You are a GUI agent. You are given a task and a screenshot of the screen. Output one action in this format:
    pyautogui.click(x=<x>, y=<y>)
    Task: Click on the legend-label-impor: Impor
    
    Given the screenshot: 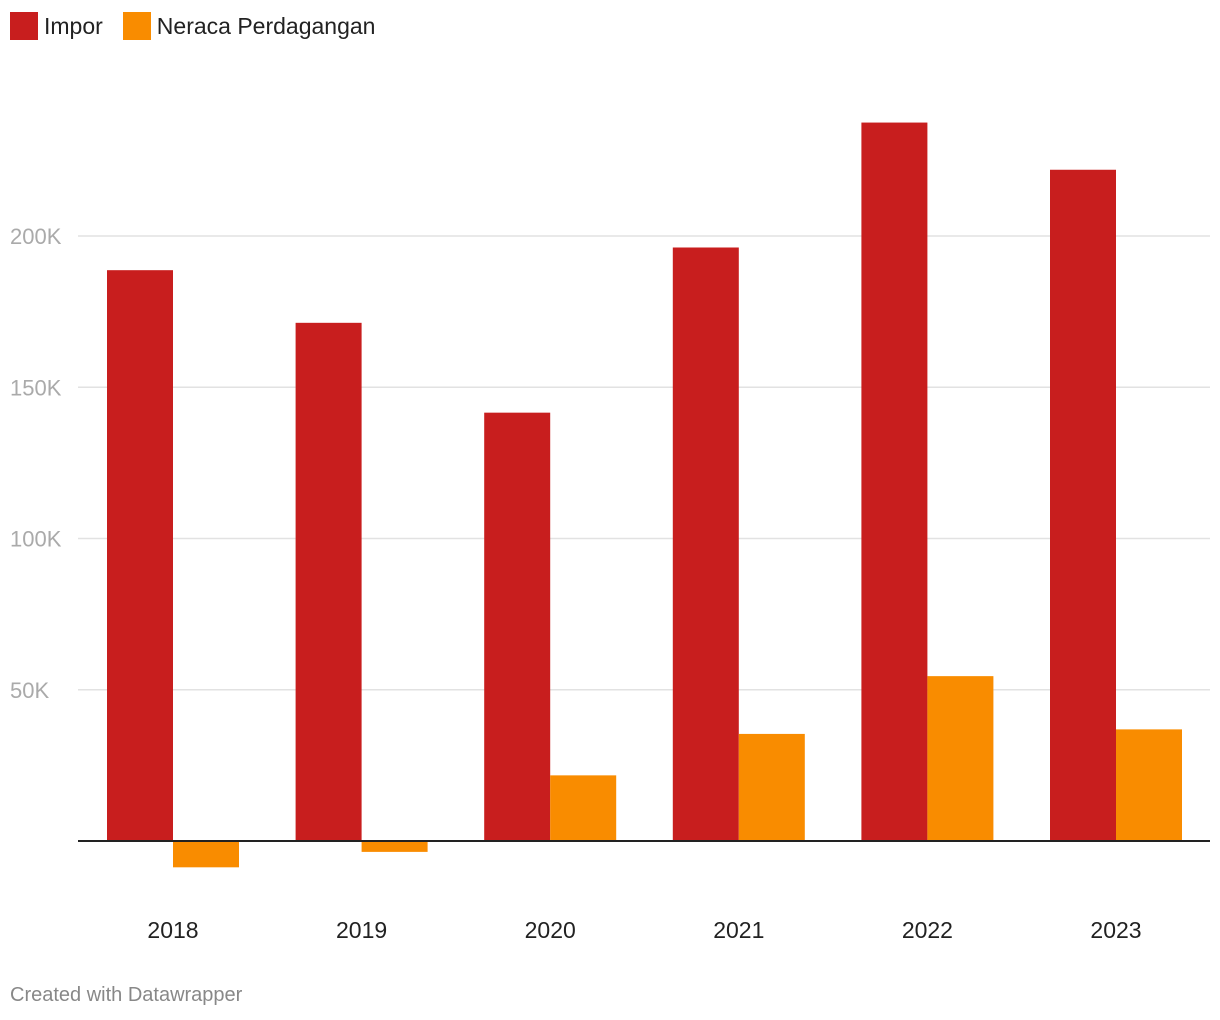 What is the action you would take?
    pyautogui.click(x=73, y=25)
    